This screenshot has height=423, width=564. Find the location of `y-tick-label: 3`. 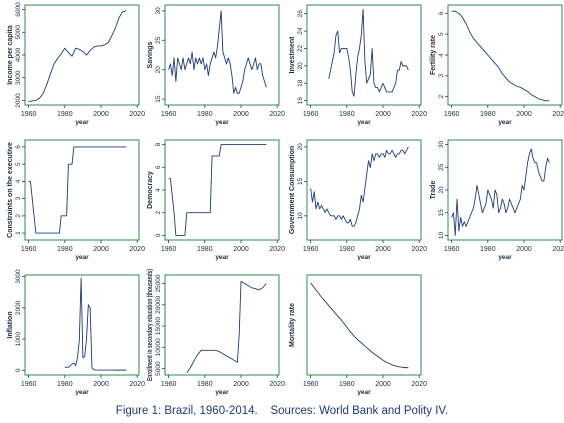

y-tick-label: 3 is located at coordinates (18, 198).